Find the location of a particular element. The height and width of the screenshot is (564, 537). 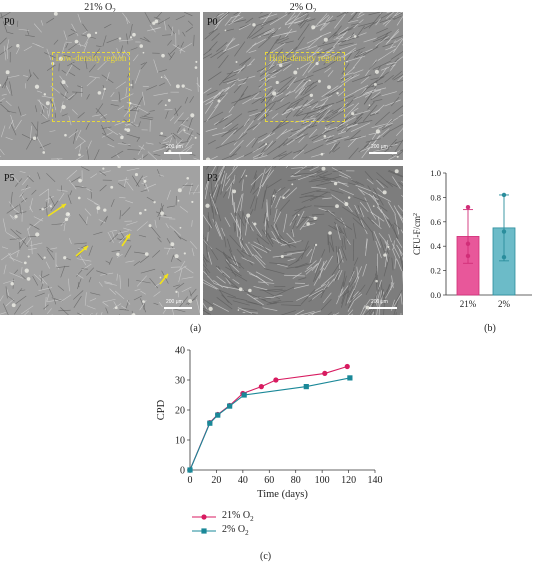

y-tick-label: 0.2 is located at coordinates (435, 271).